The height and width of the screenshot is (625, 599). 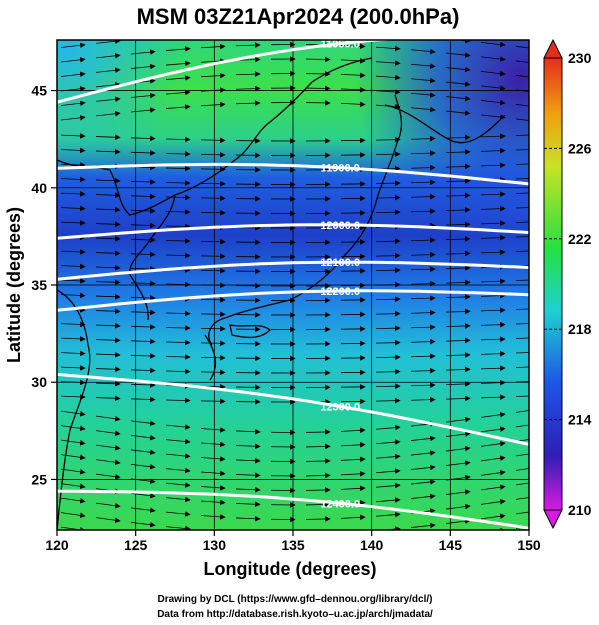 What do you see at coordinates (553, 519) in the screenshot?
I see `colorbar-min-arrow` at bounding box center [553, 519].